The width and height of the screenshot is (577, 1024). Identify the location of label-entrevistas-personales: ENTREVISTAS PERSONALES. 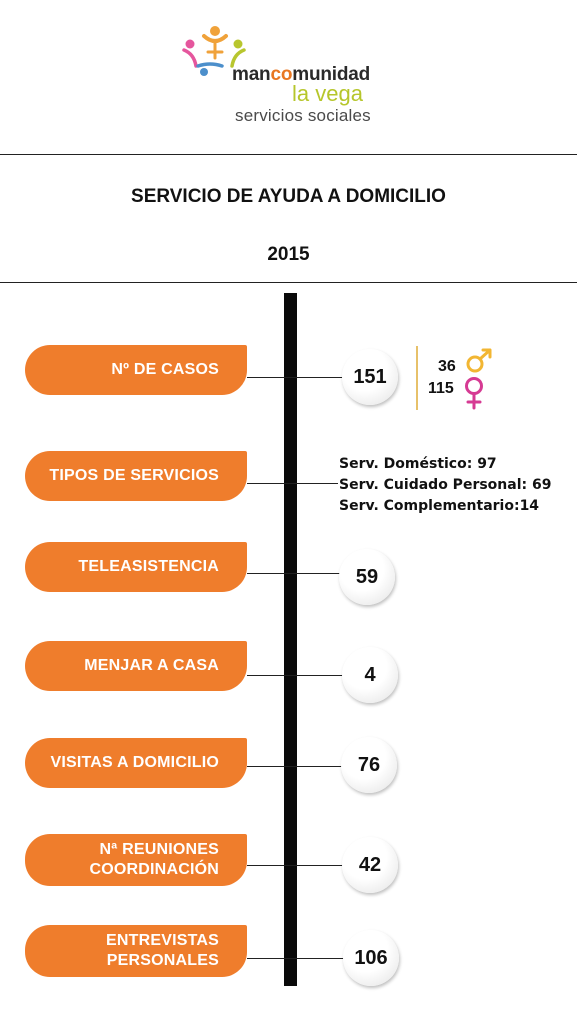
(136, 951).